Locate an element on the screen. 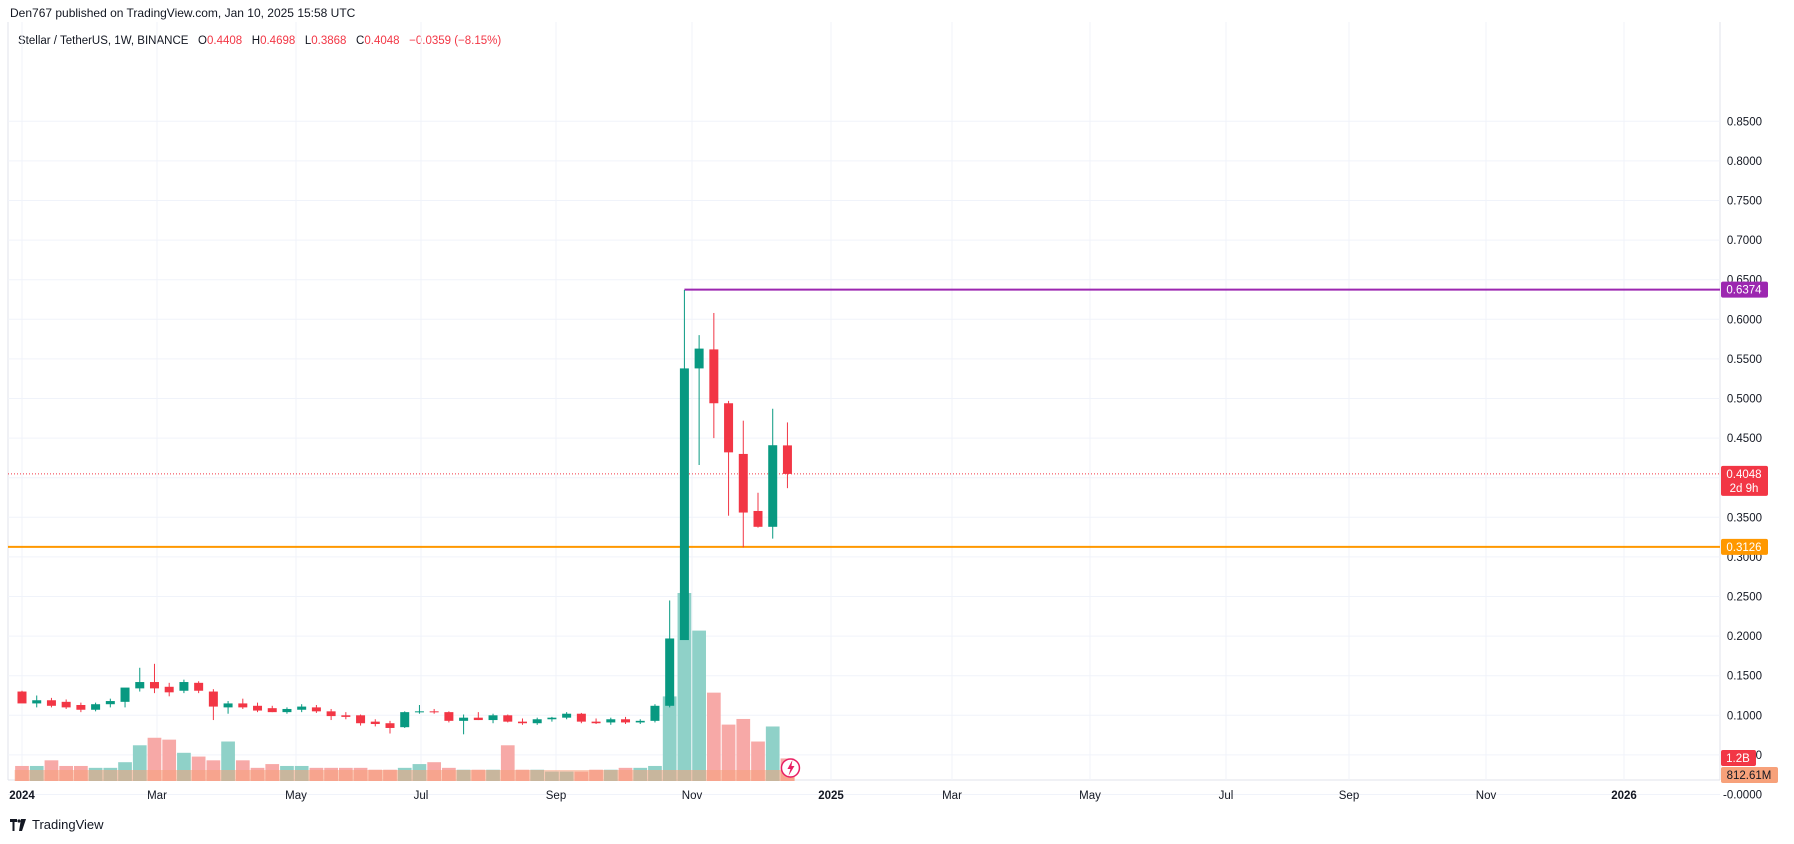 The width and height of the screenshot is (1794, 844). footer-brand-text: TradingView is located at coordinates (68, 824).